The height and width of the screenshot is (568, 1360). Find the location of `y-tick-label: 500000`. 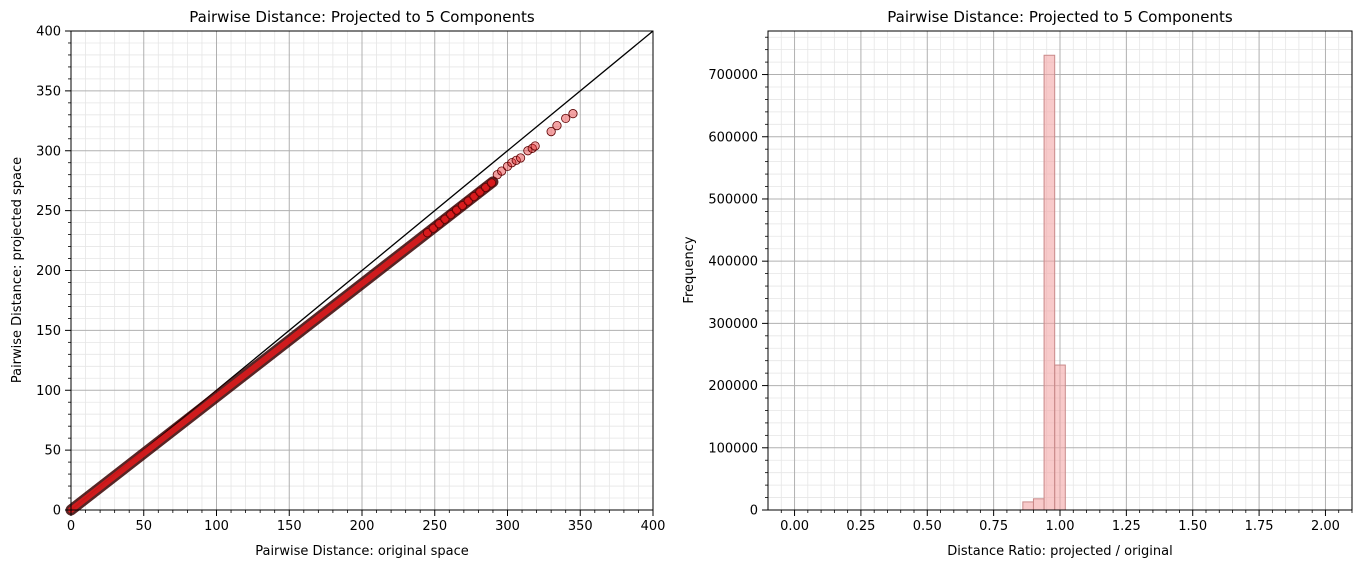

y-tick-label: 500000 is located at coordinates (733, 199).